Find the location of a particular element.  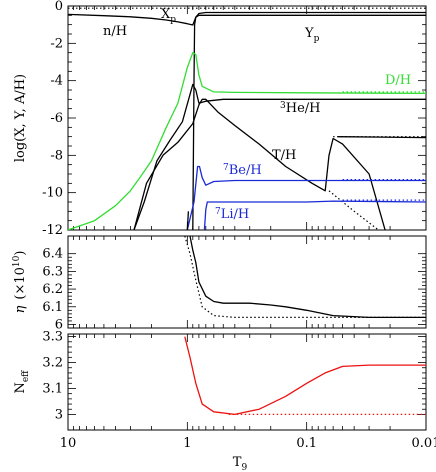

y-tick-label: -6 is located at coordinates (56, 118).